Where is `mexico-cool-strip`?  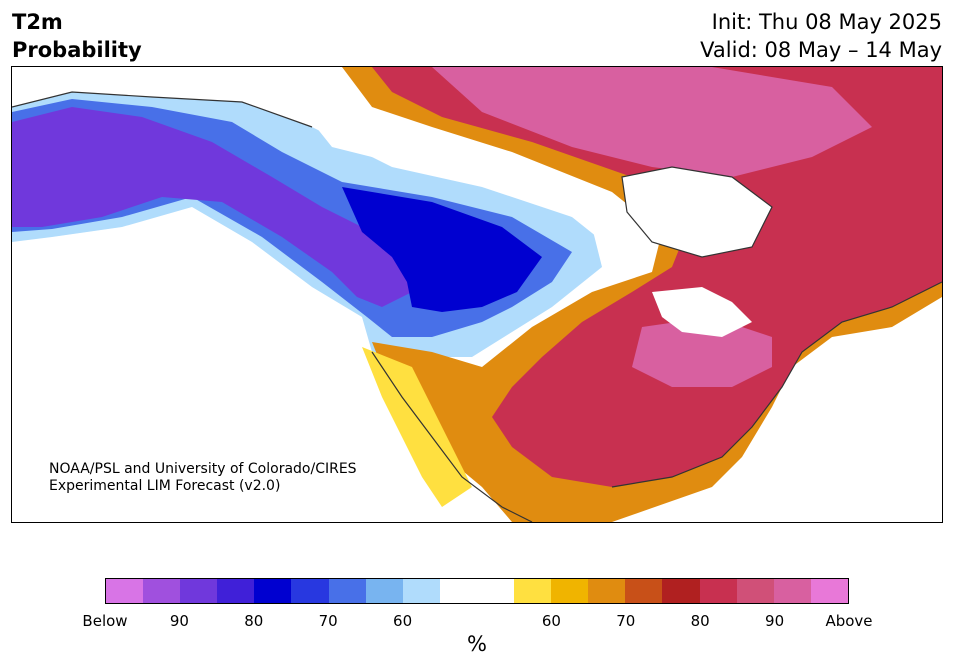
mexico-cool-strip is located at coordinates (417, 427).